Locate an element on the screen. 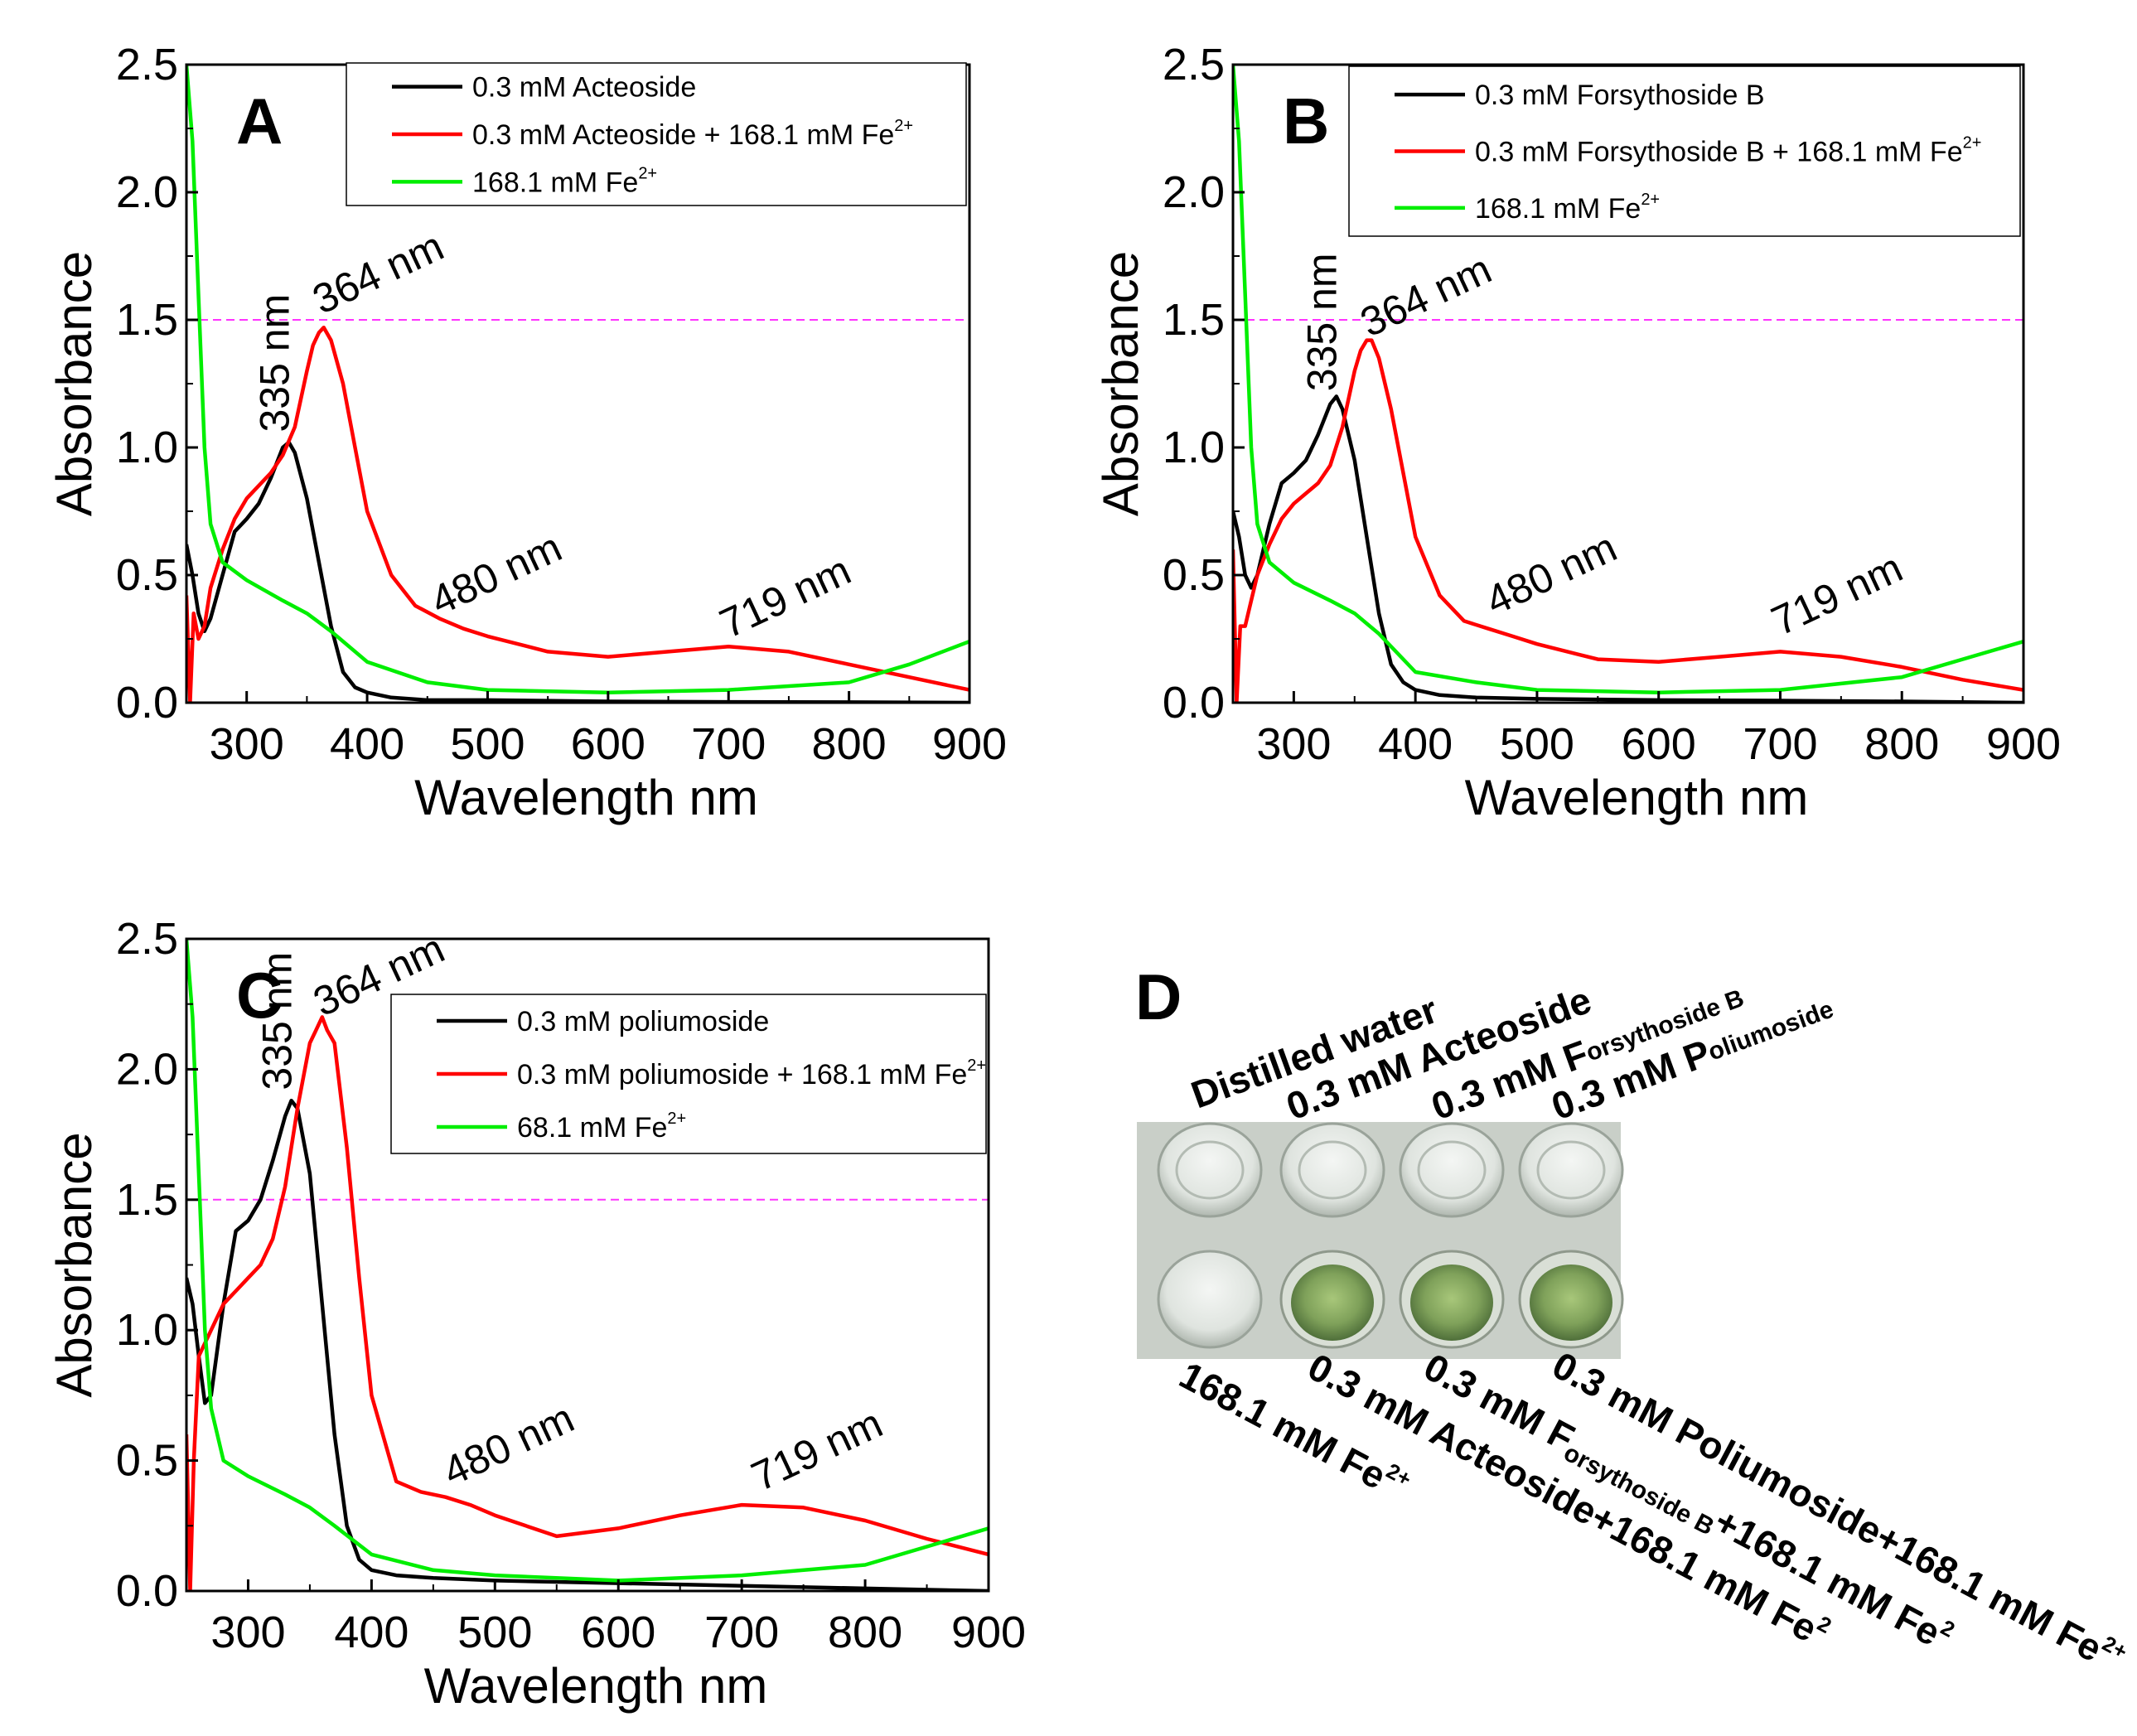 The width and height of the screenshot is (2137, 1736). legend-label-main: 0.3 mM poliumoside + 168.1 mM Fe is located at coordinates (742, 1074).